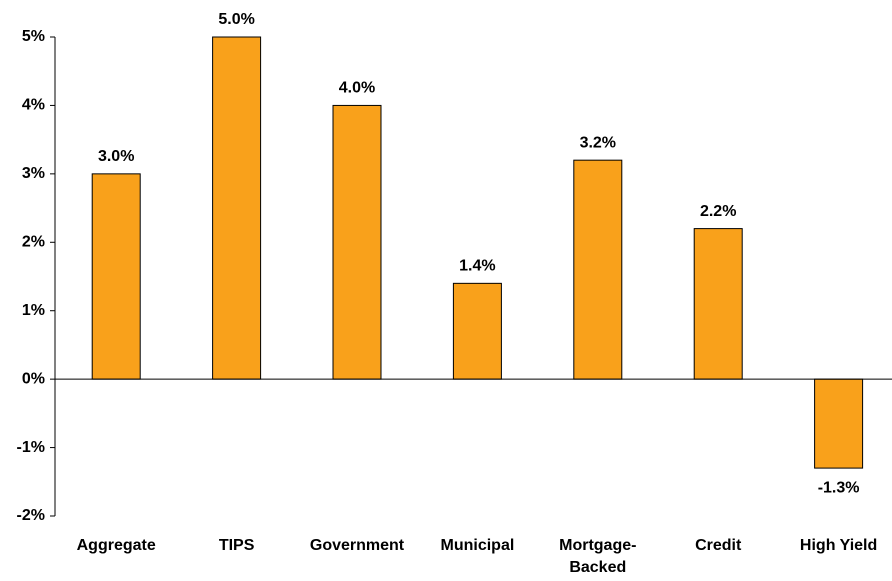 This screenshot has height=581, width=892. I want to click on x-tick-label: High Yield, so click(838, 545).